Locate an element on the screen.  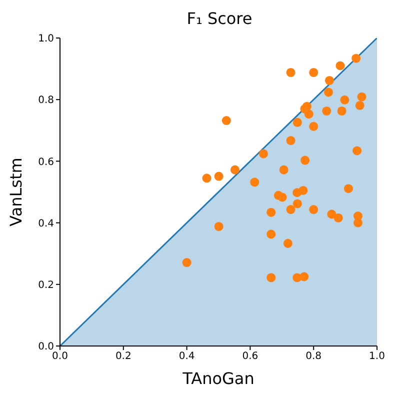
x-tick-label: 0.8 is located at coordinates (314, 356).